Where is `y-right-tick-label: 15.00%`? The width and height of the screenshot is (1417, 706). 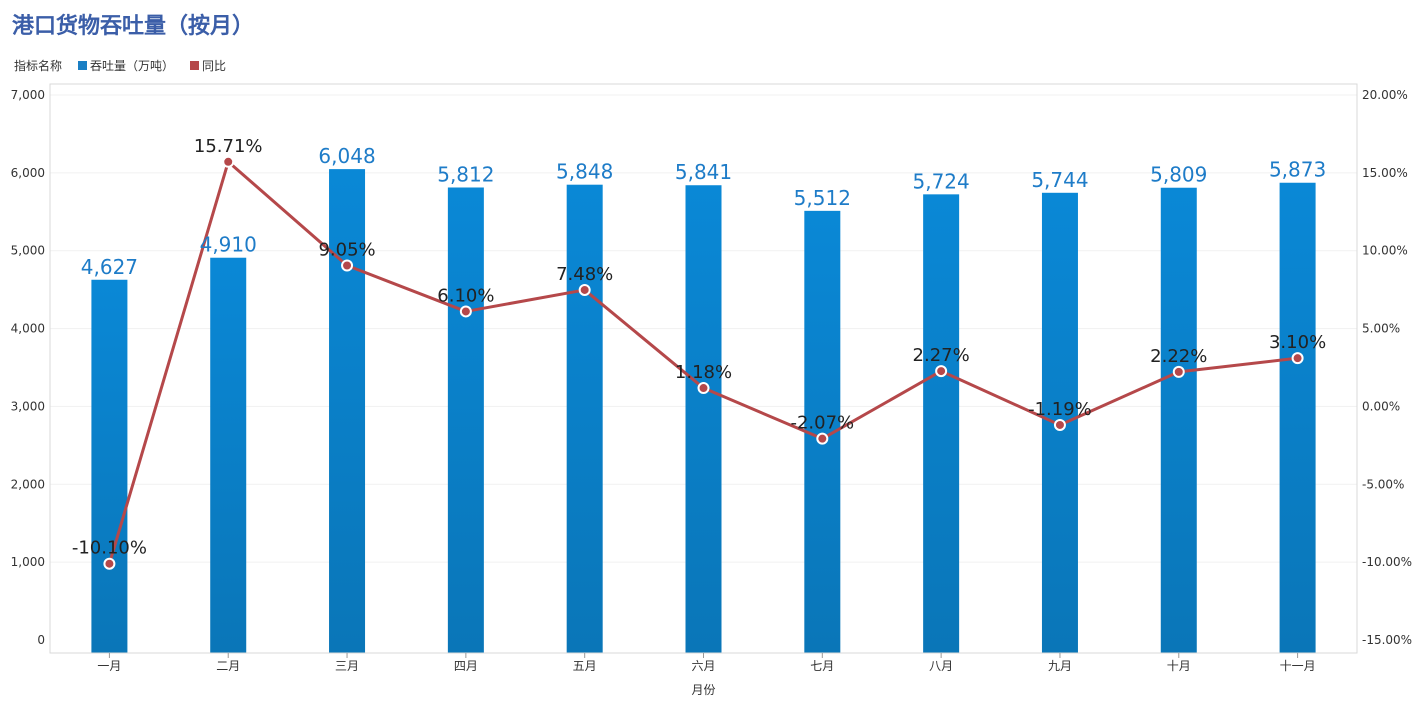 y-right-tick-label: 15.00% is located at coordinates (1385, 173).